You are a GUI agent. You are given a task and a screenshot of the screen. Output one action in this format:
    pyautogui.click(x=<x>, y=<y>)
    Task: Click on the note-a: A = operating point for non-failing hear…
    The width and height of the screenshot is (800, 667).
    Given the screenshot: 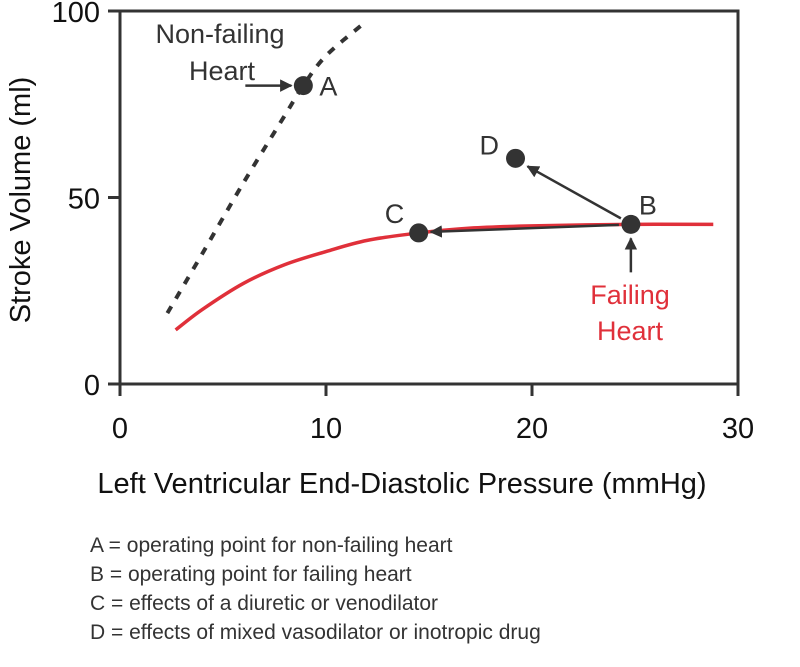 What is the action you would take?
    pyautogui.click(x=271, y=545)
    